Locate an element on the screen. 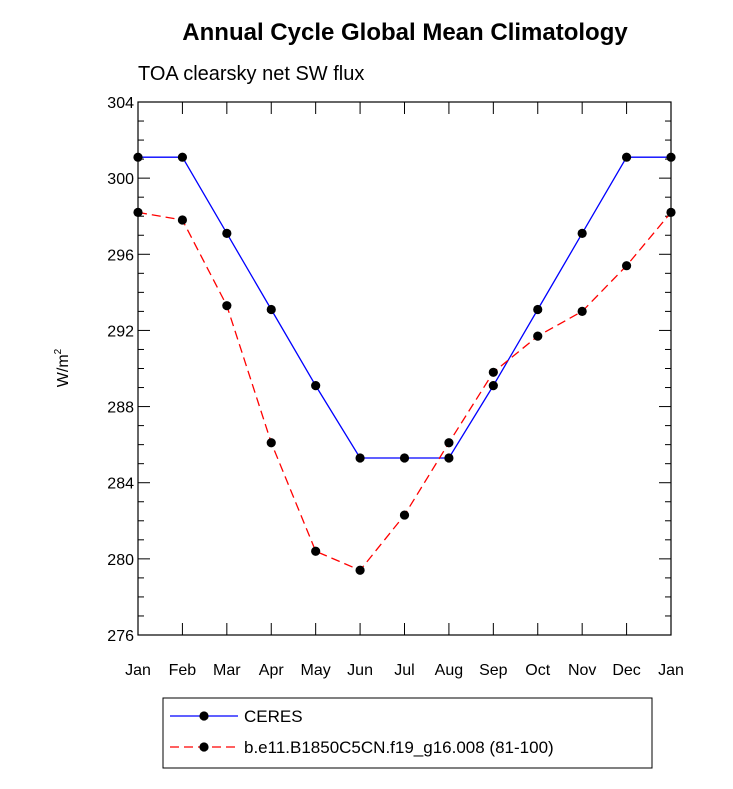 The height and width of the screenshot is (789, 733). x-tick-label: Apr is located at coordinates (272, 670).